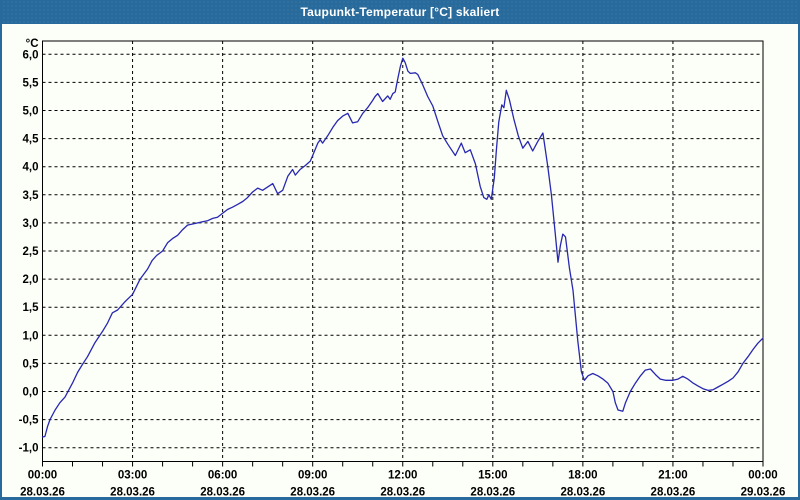 Image resolution: width=800 pixels, height=500 pixels. Describe the element at coordinates (763, 493) in the screenshot. I see `x-tick-date: 29.03.26` at that location.